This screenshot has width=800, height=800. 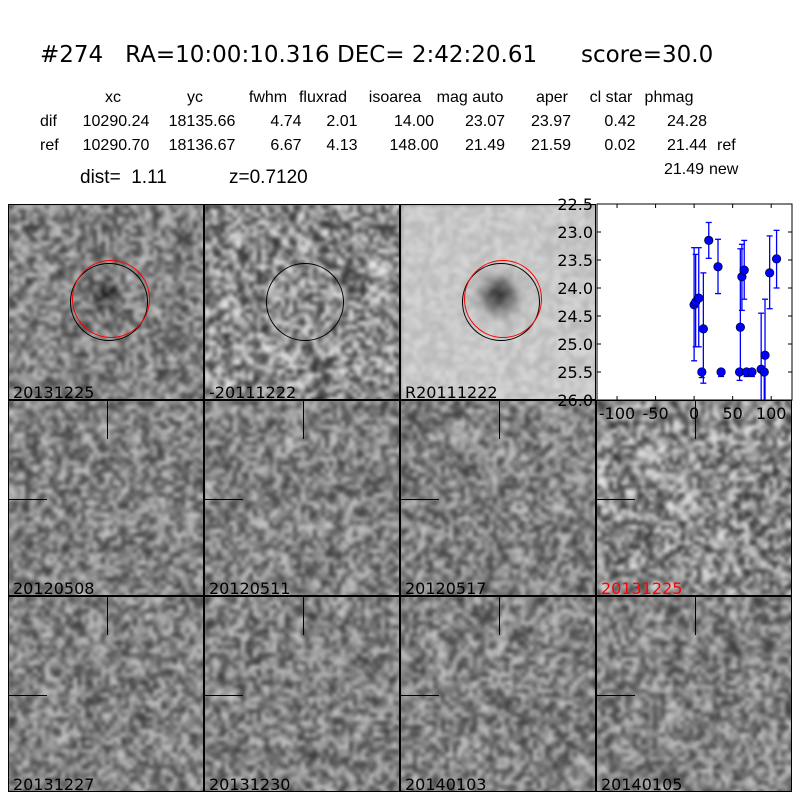 I want to click on image-stamp: 20131230, so click(x=302, y=694).